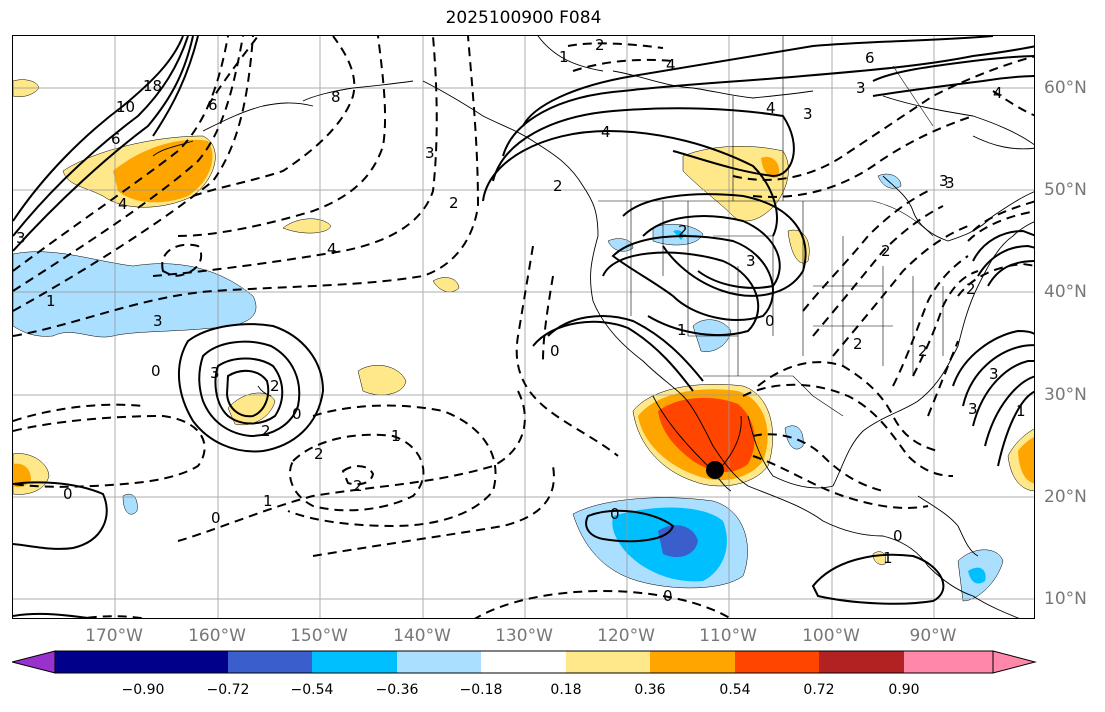 The image size is (1105, 712). What do you see at coordinates (1065, 292) in the screenshot?
I see `lat-label: 40°N` at bounding box center [1065, 292].